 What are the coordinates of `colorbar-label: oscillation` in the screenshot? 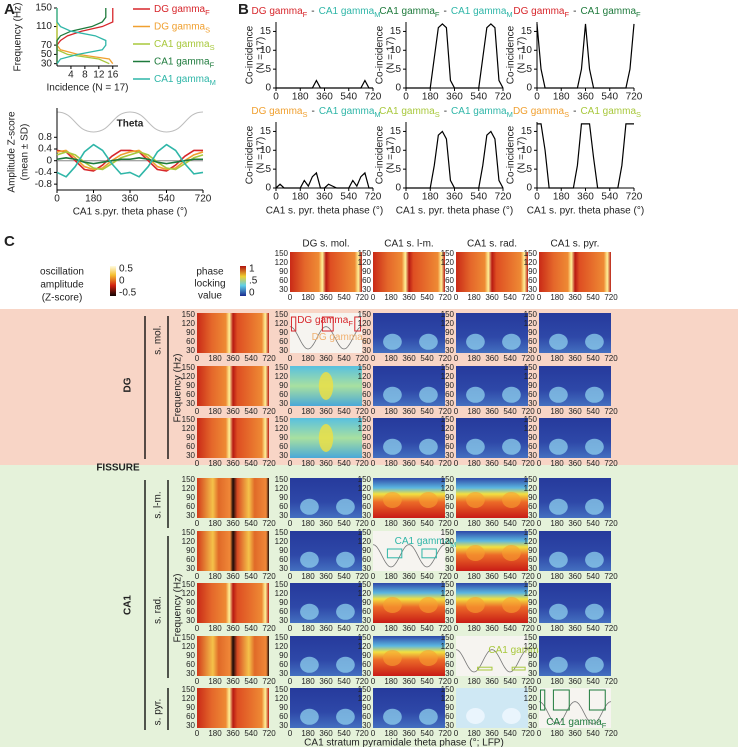 It's located at (62, 272).